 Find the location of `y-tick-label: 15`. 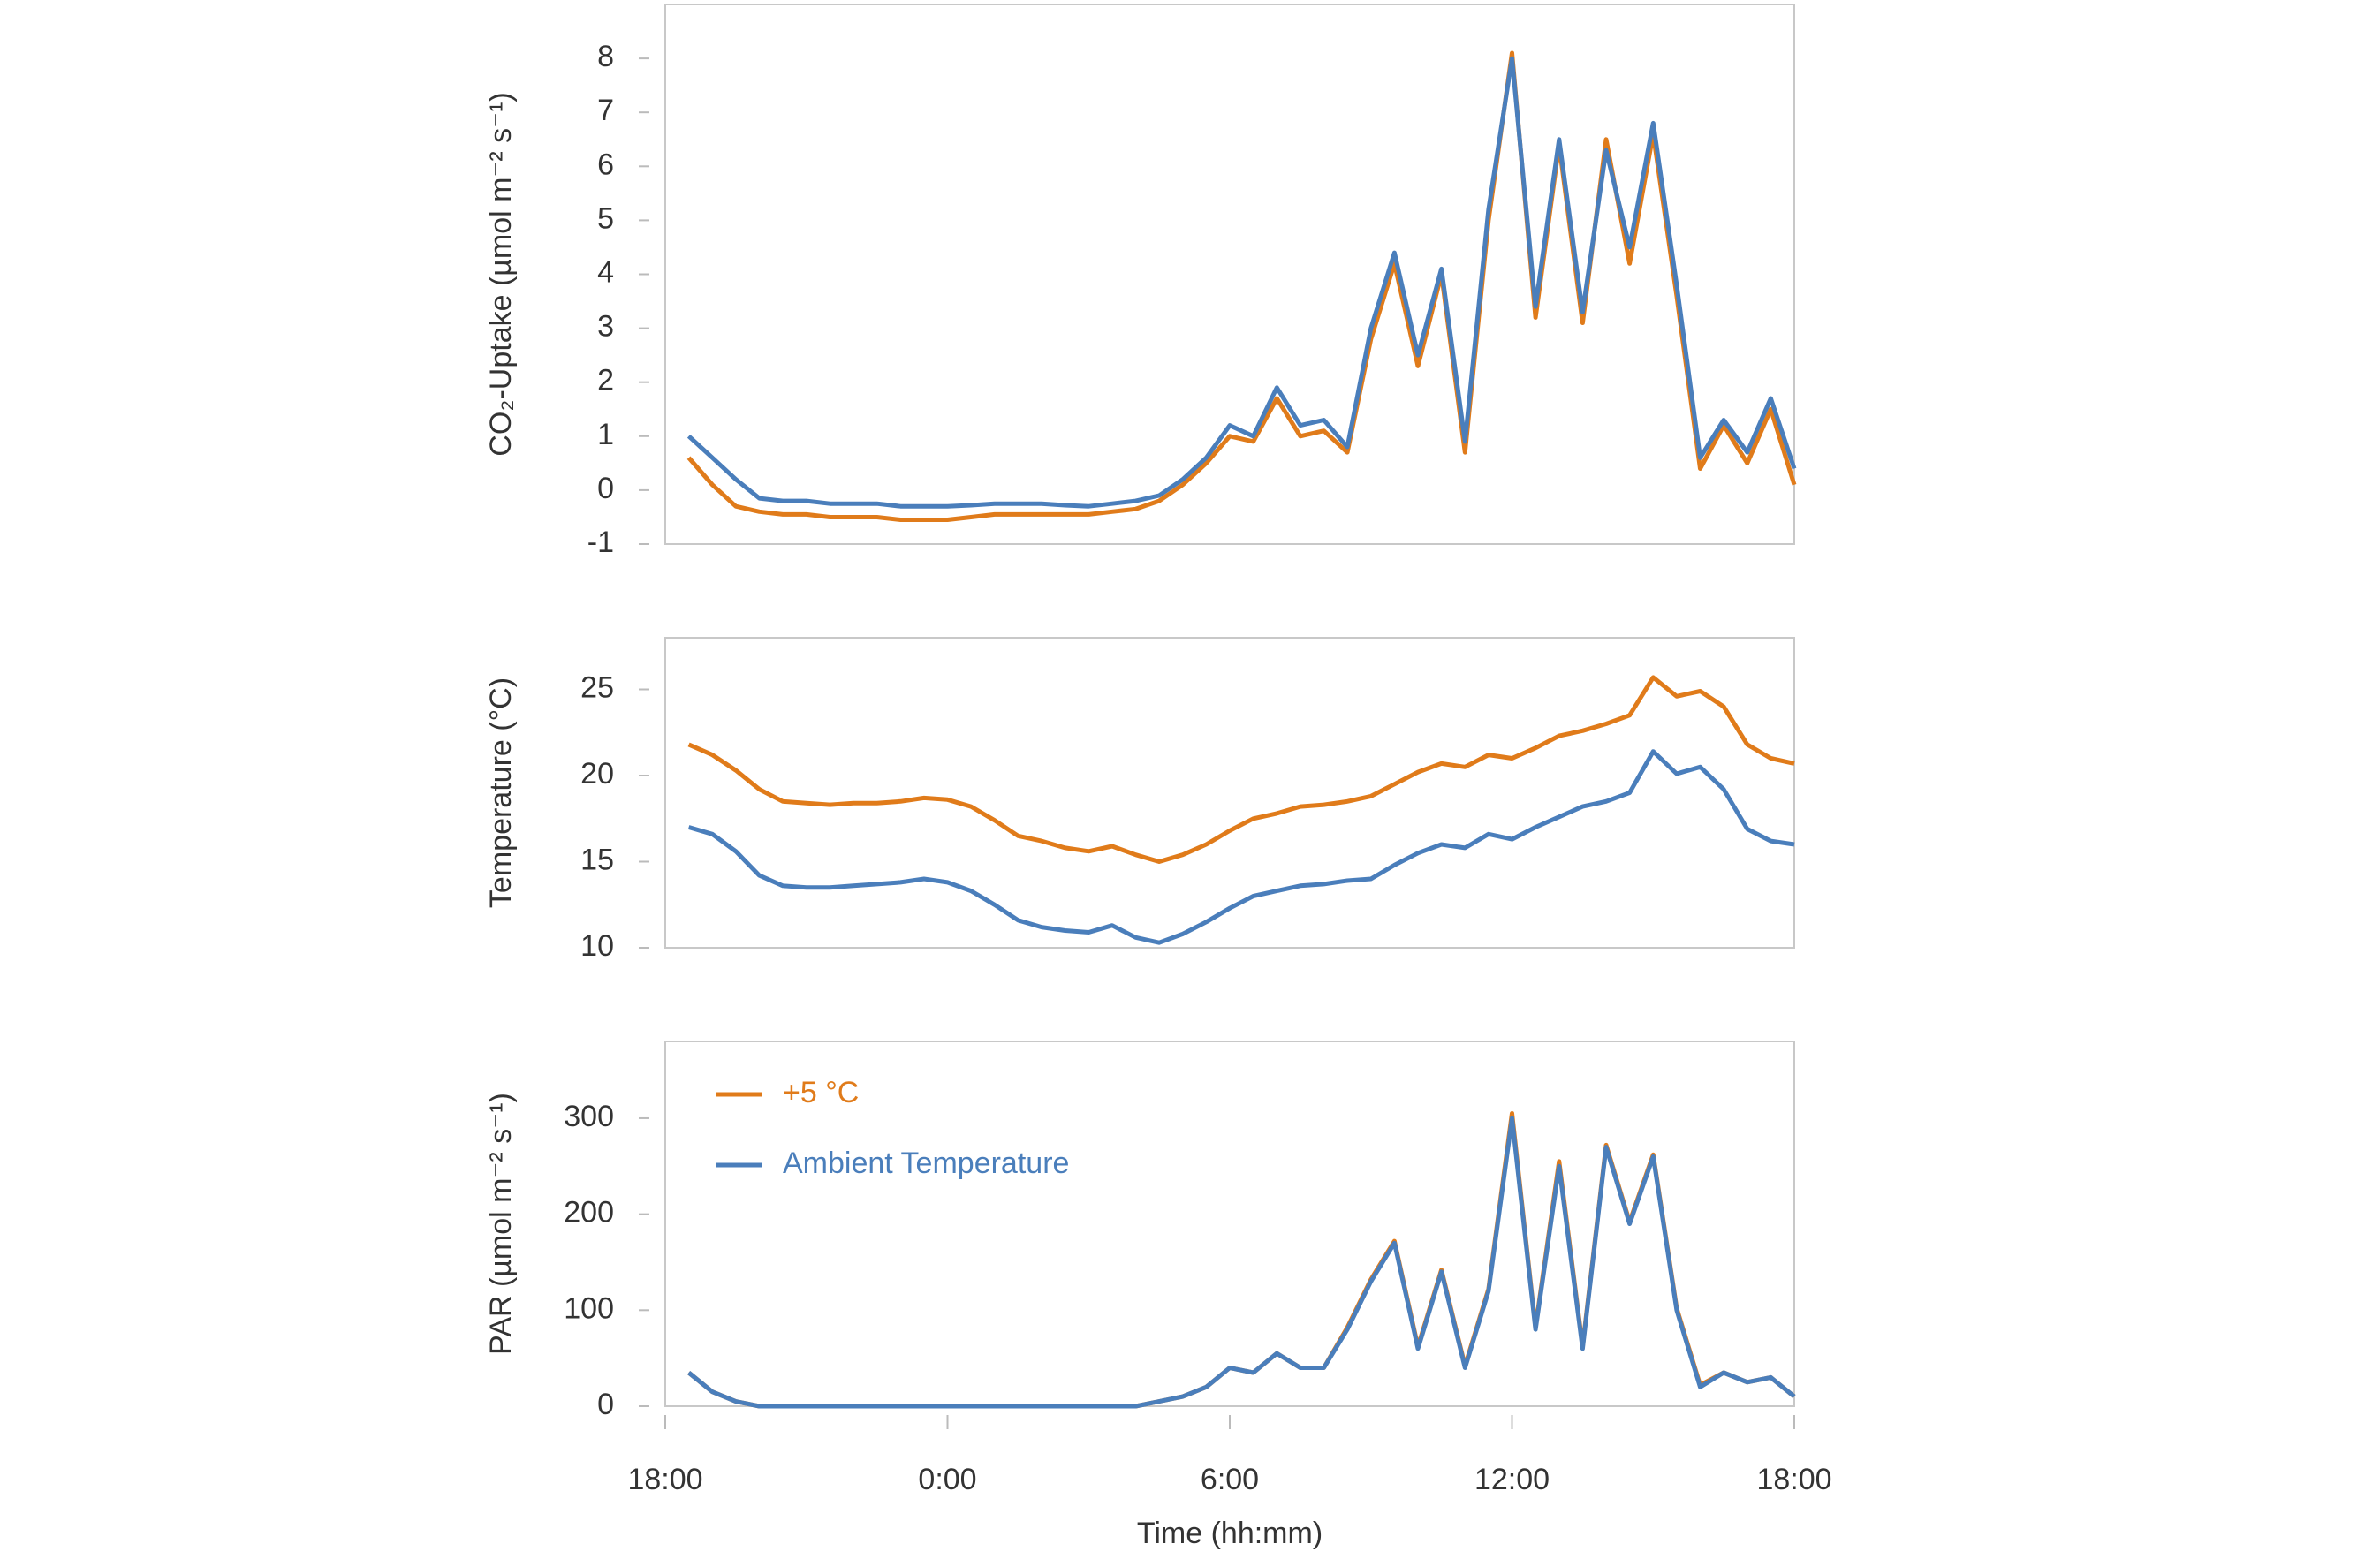

y-tick-label: 15 is located at coordinates (597, 859).